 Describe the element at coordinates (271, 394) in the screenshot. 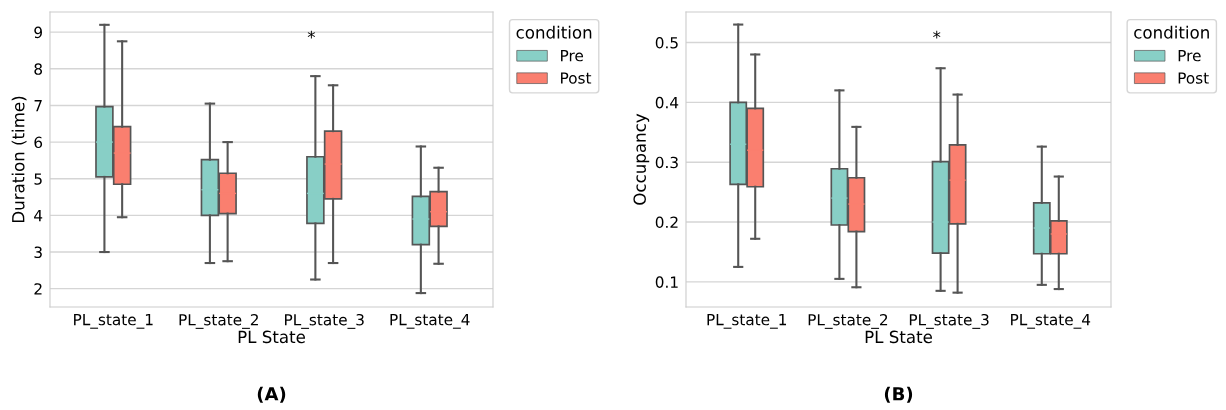

I see `text: (A)` at that location.